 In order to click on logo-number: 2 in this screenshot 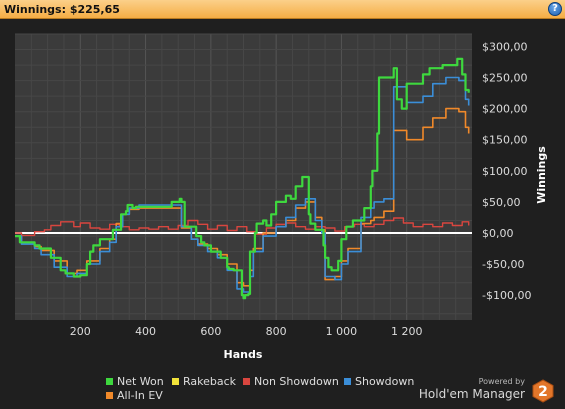, I will do `click(543, 392)`.